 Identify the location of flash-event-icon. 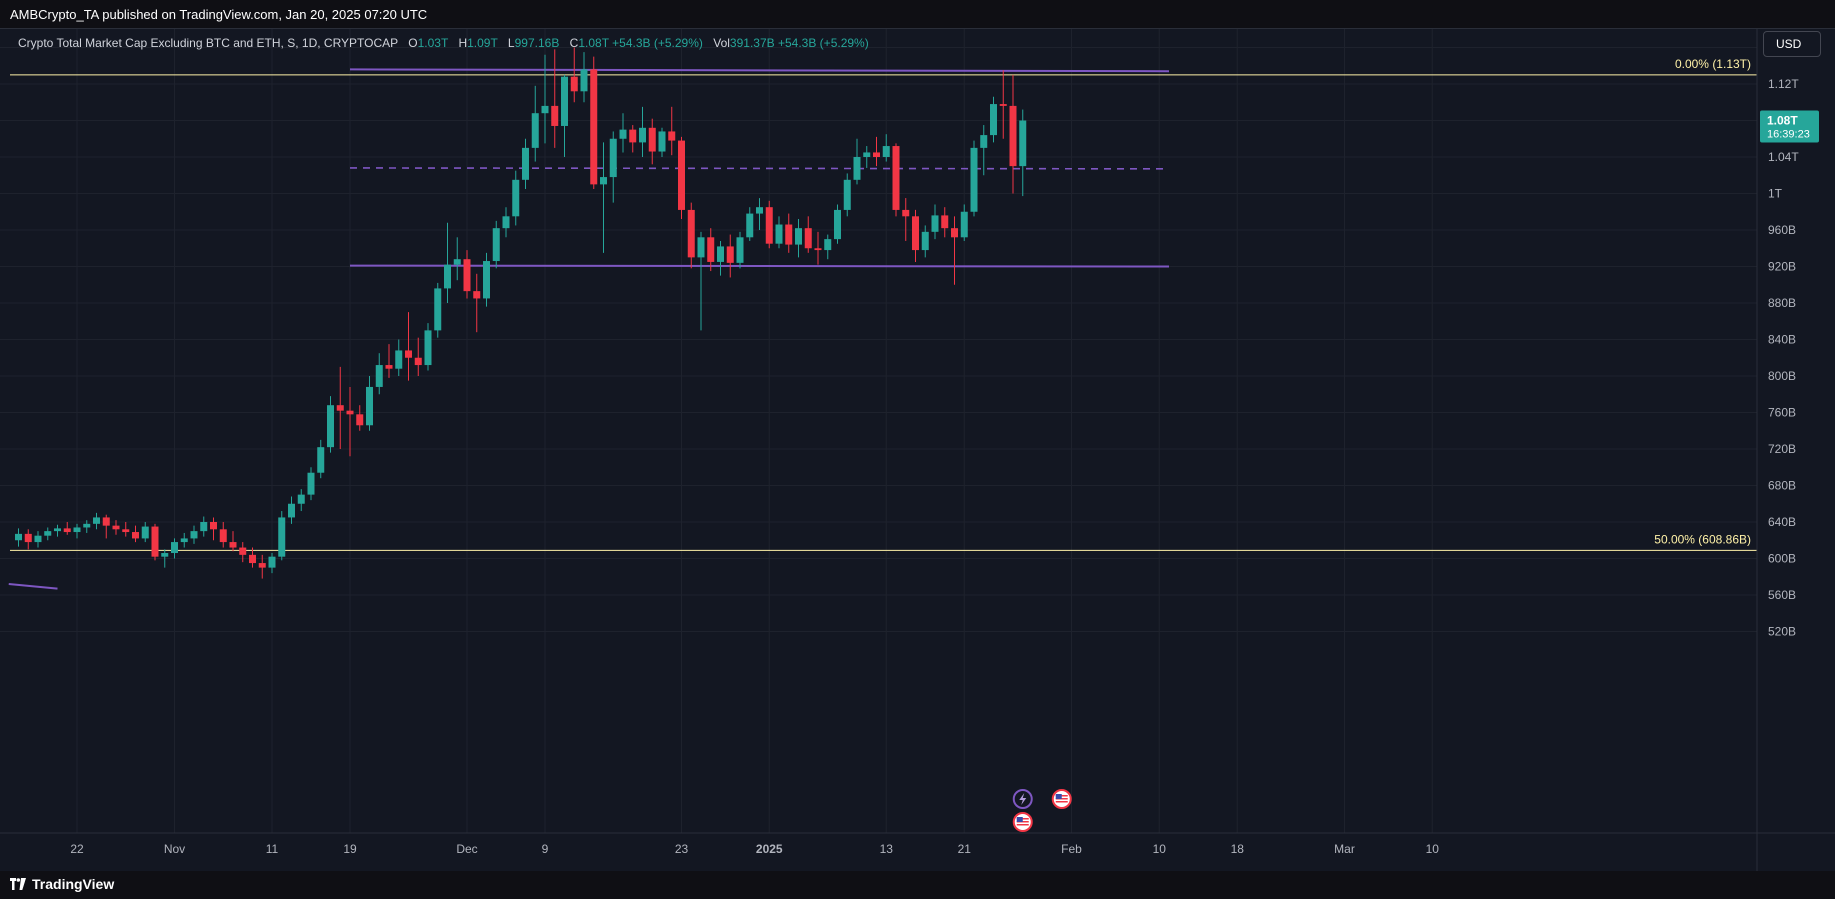
(1022, 799).